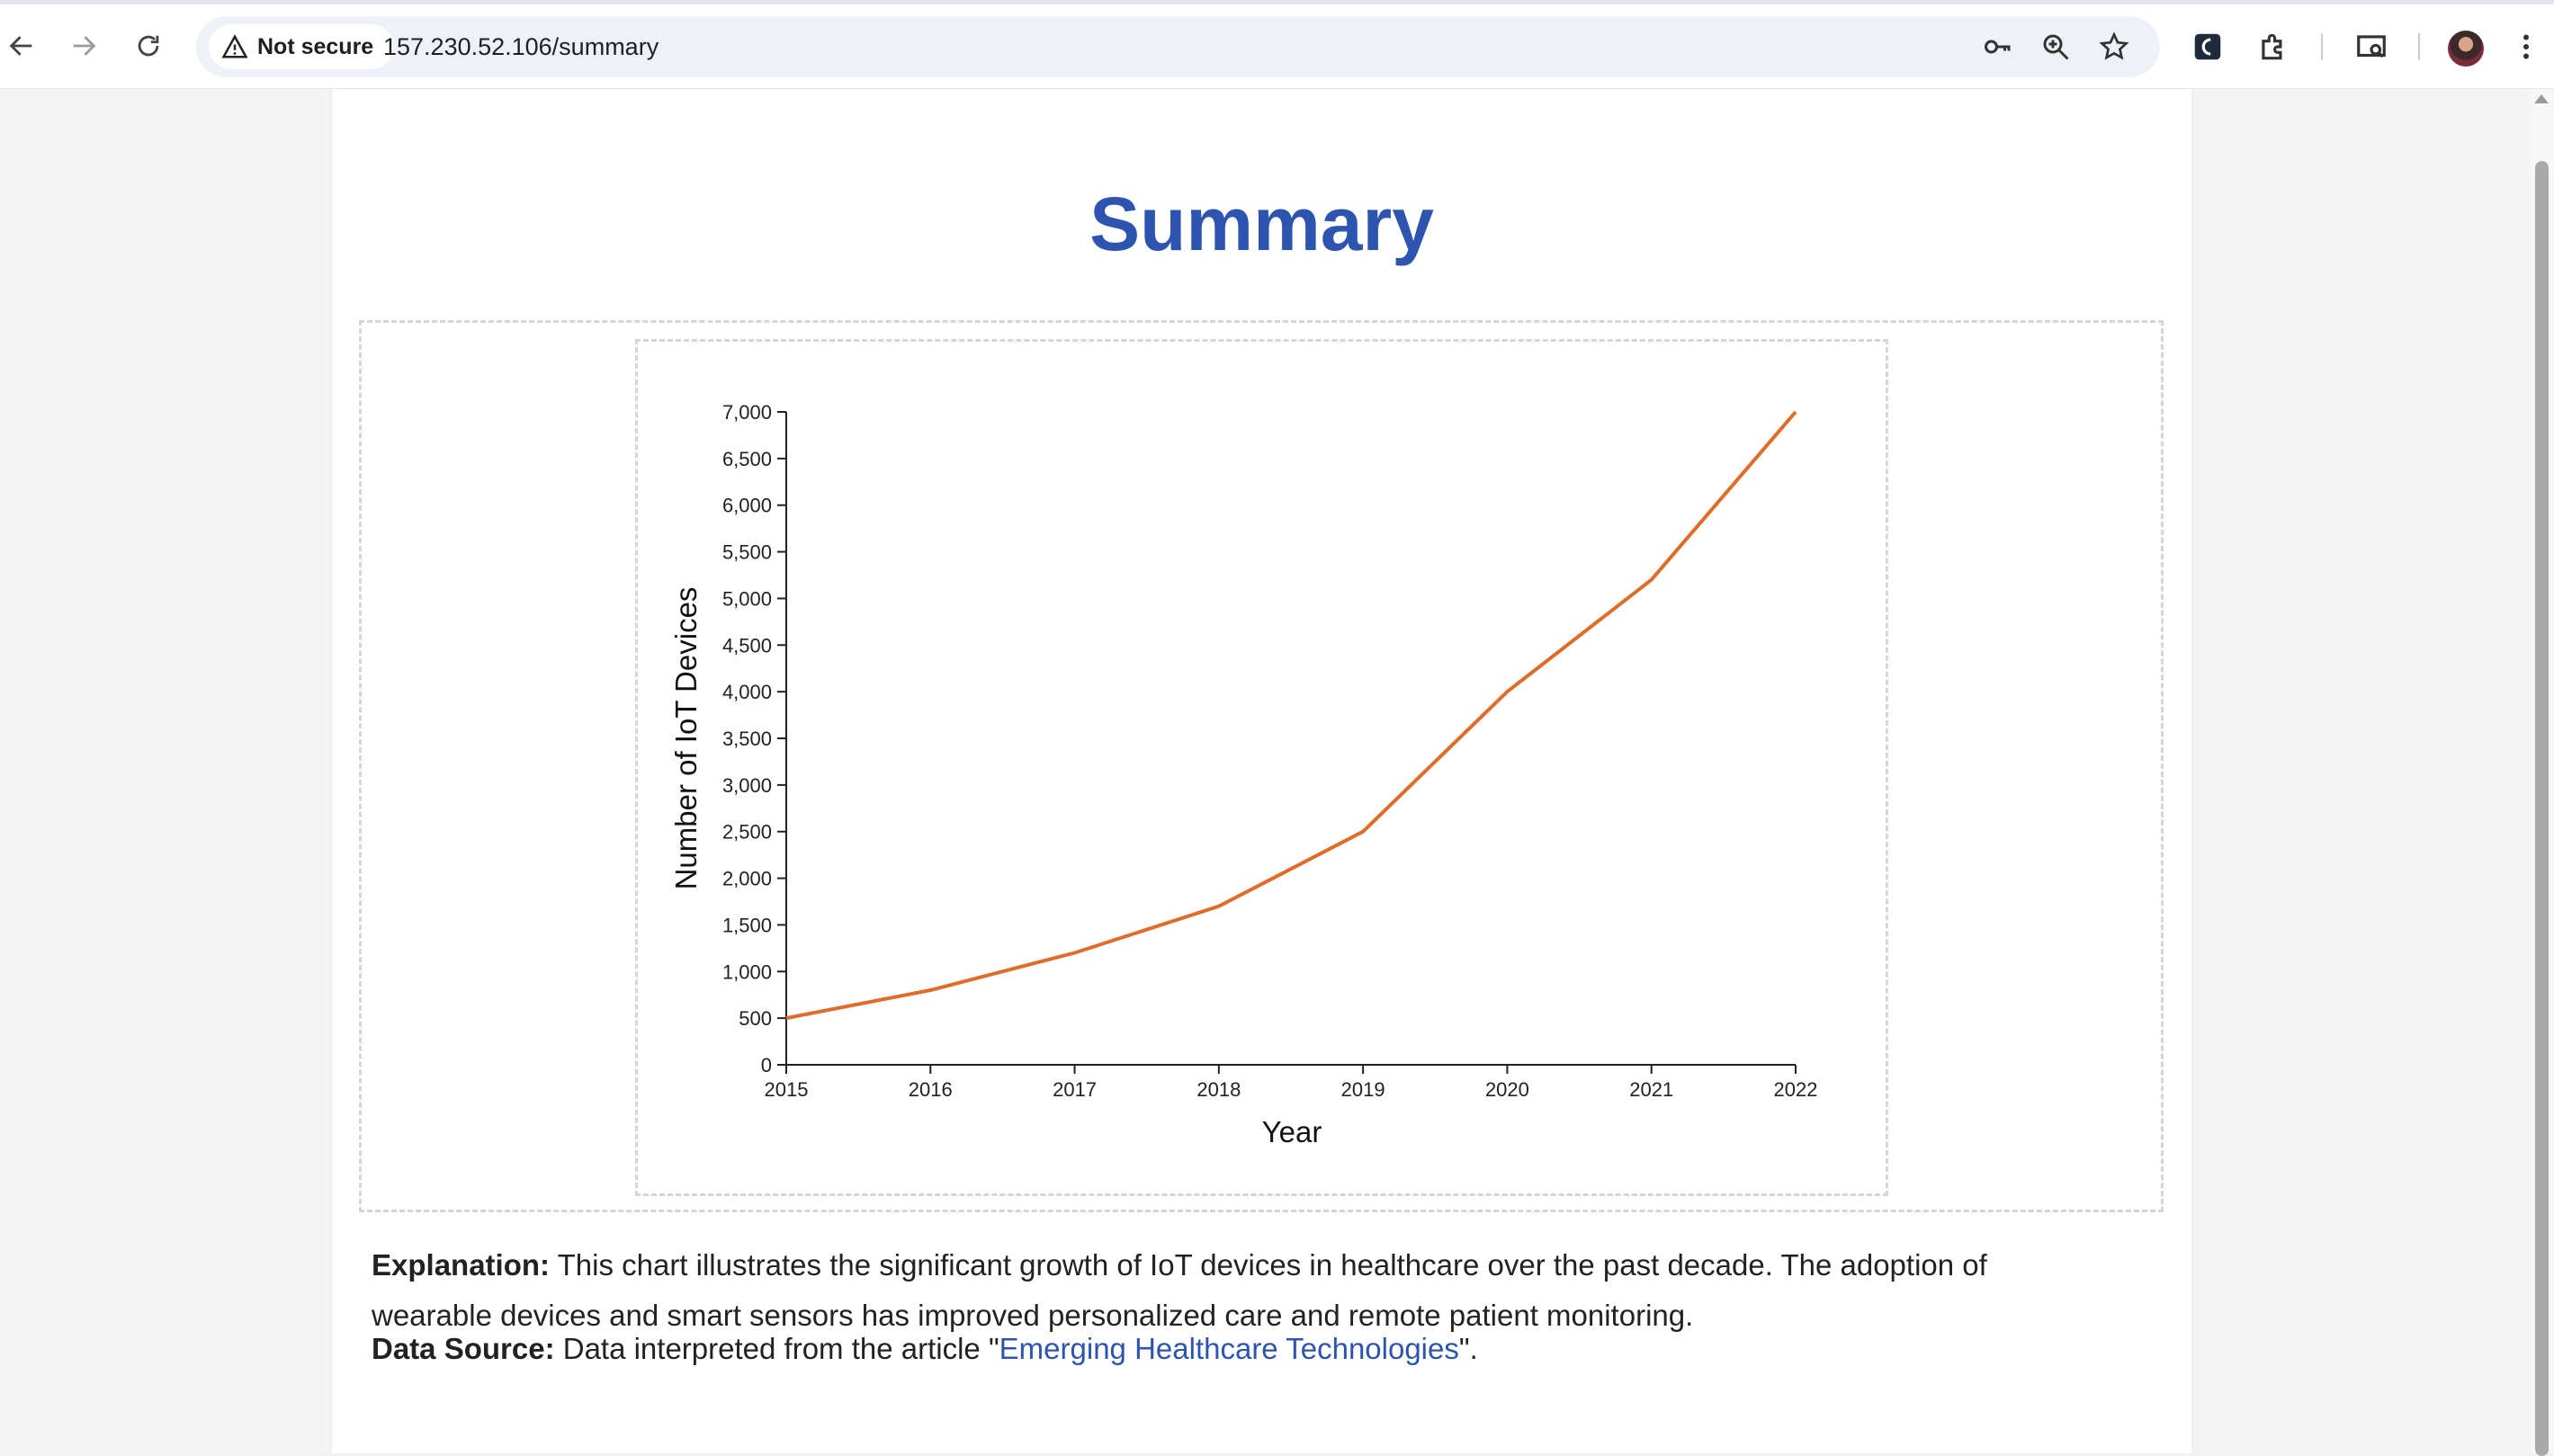  Describe the element at coordinates (462, 1265) in the screenshot. I see `explanation-label: Explanation:` at that location.